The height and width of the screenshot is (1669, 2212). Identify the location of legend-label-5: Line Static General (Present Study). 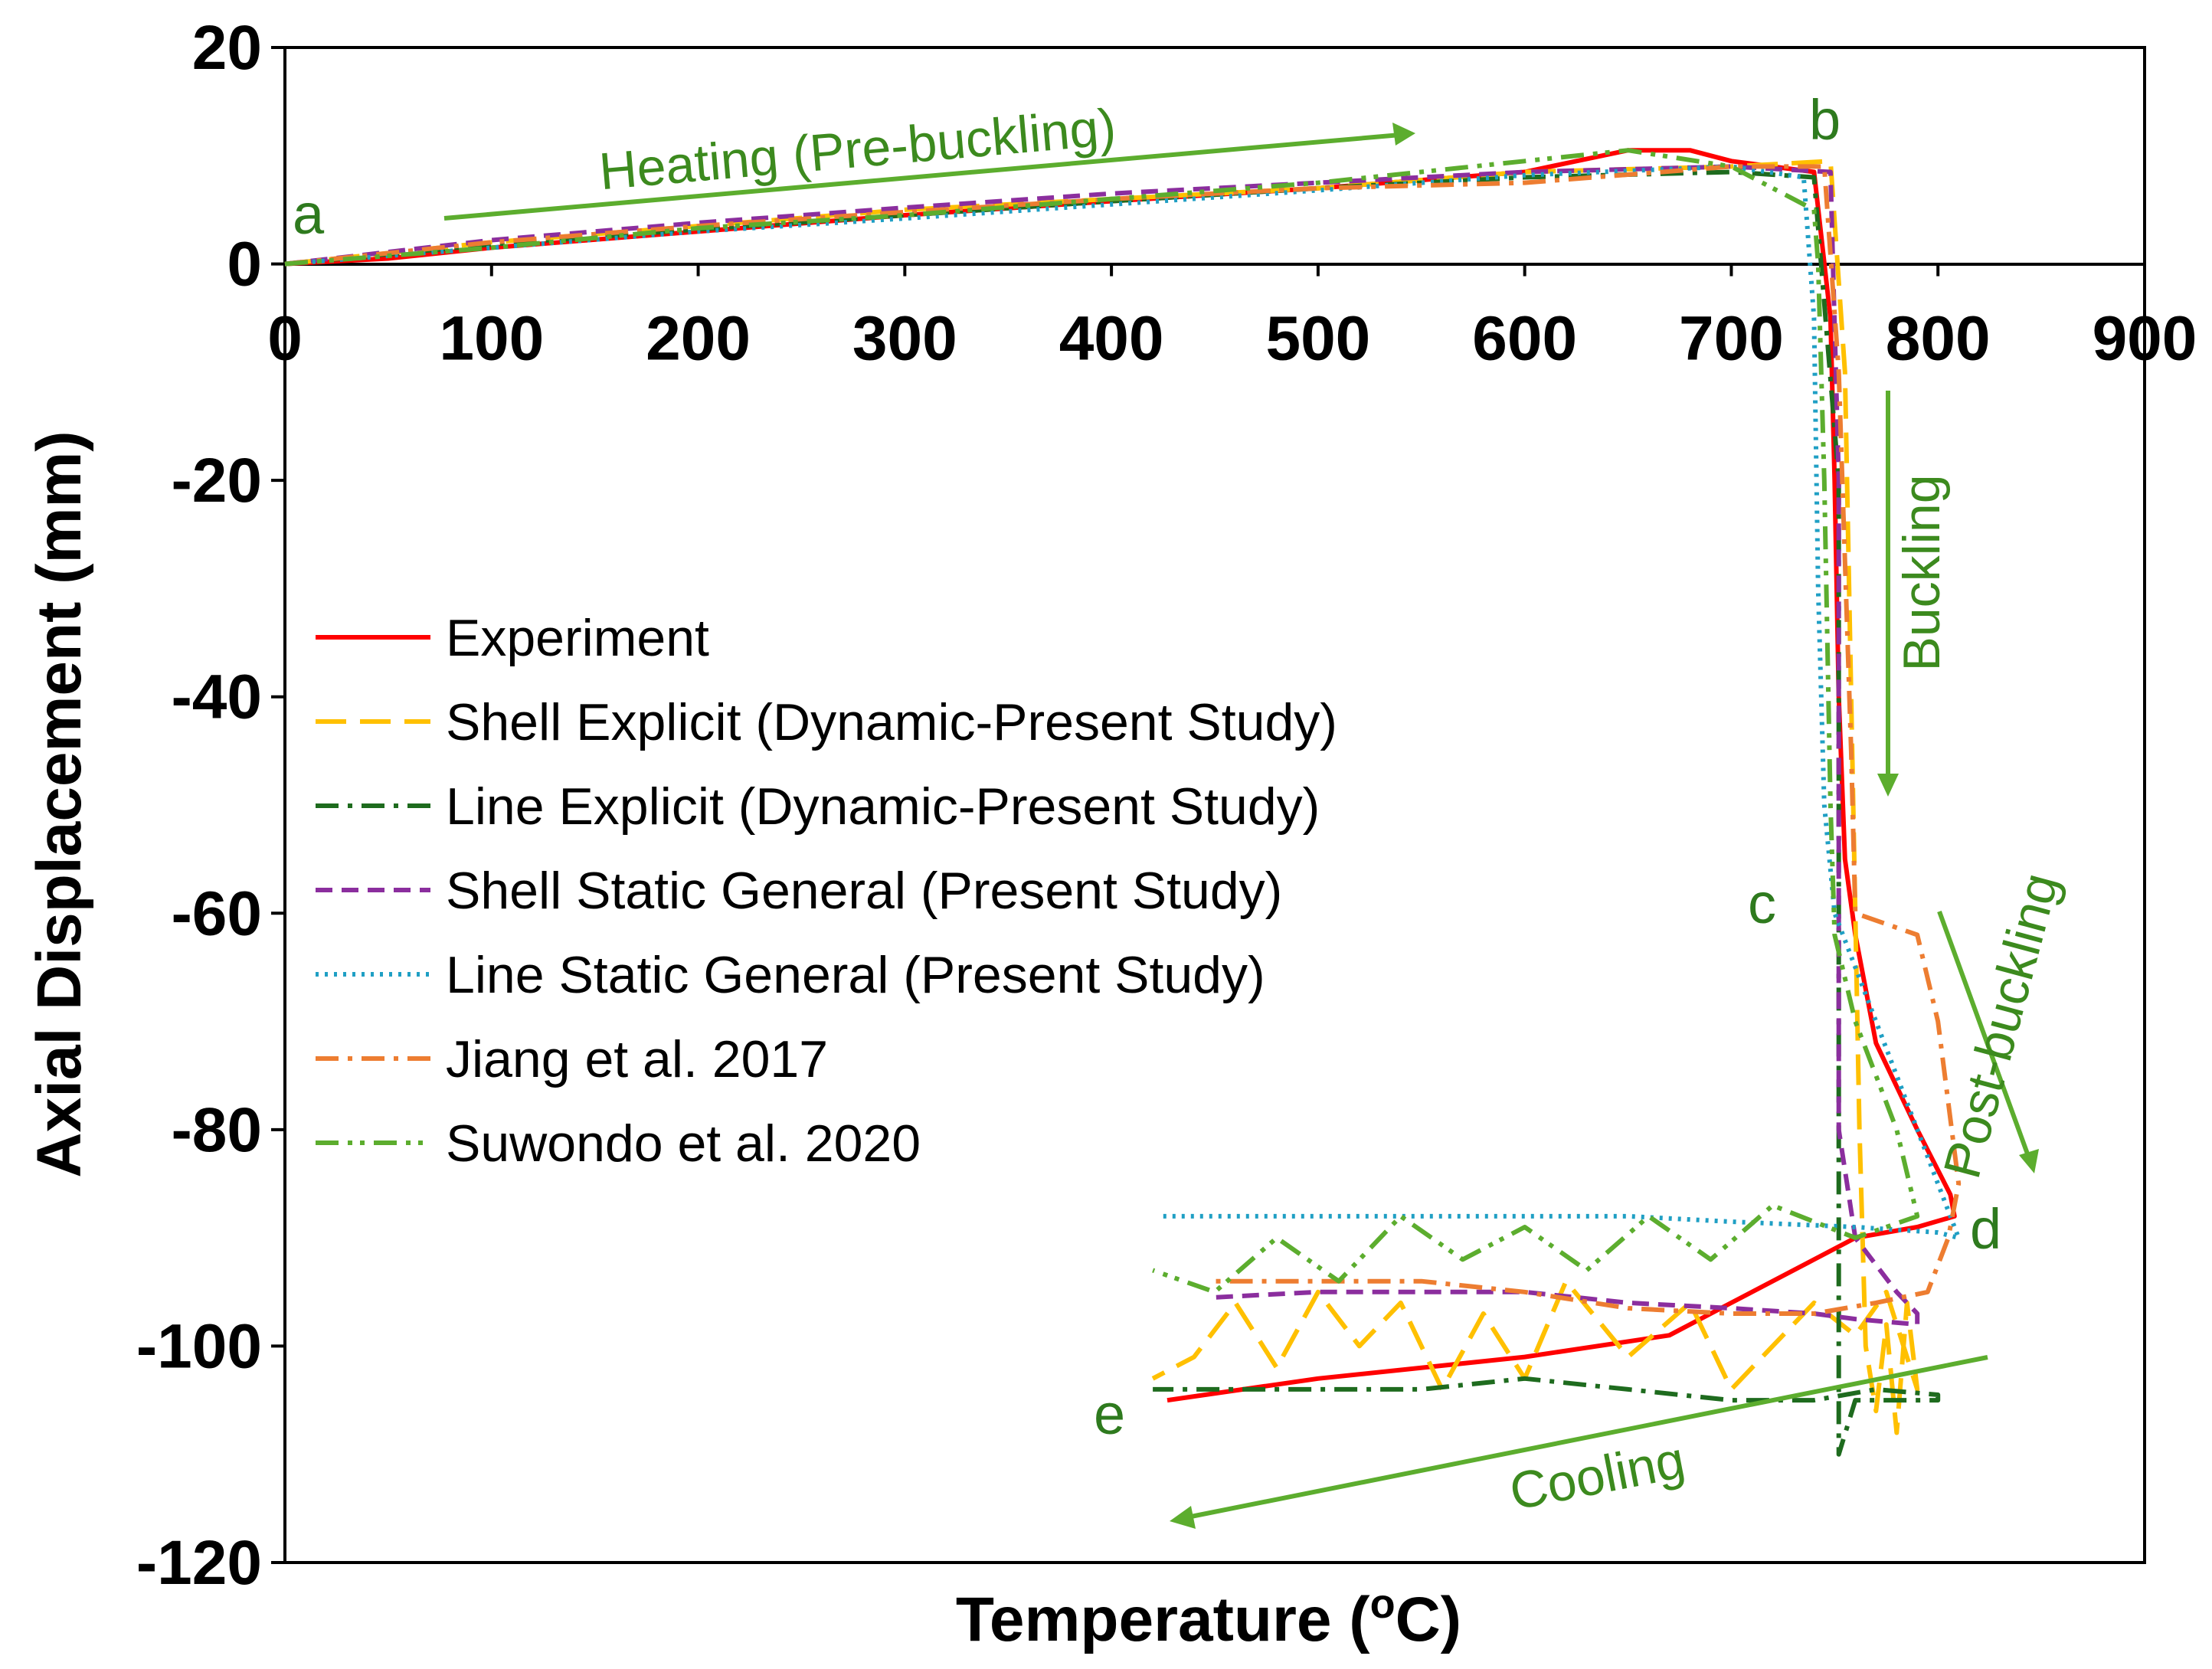
(856, 975).